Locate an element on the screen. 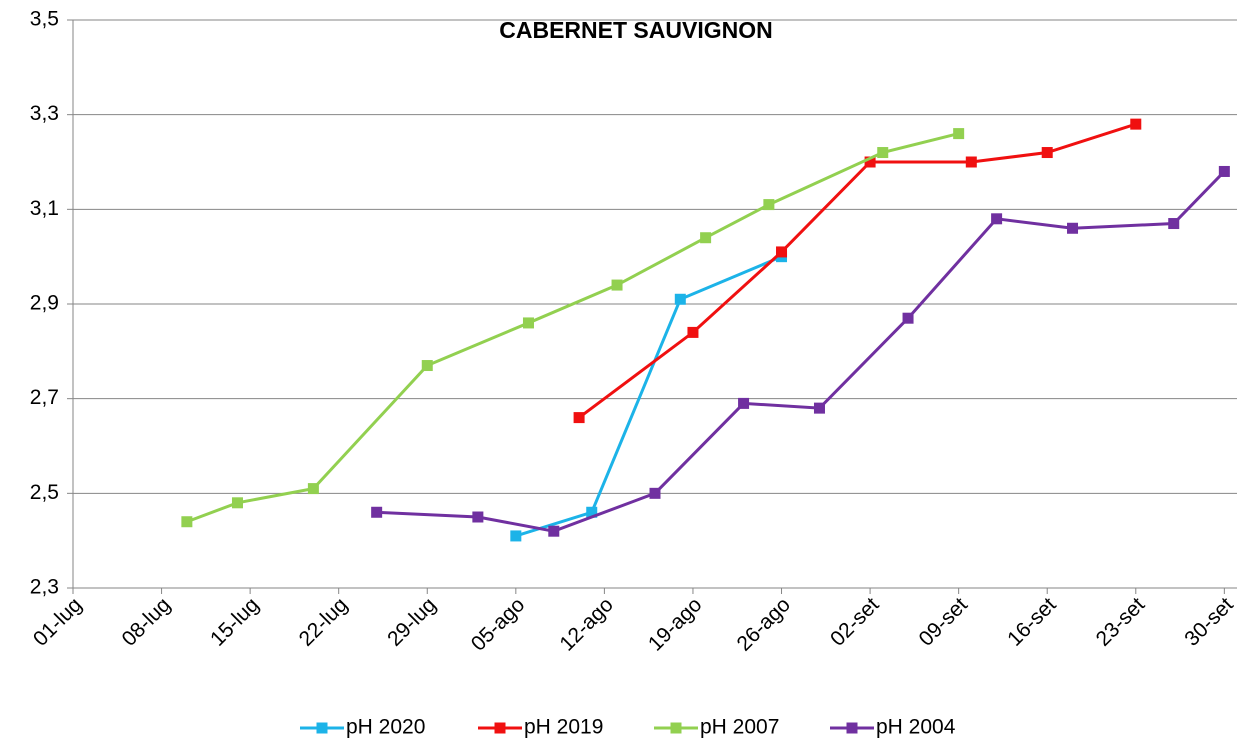 Image resolution: width=1246 pixels, height=743 pixels. data-line is located at coordinates (649, 396).